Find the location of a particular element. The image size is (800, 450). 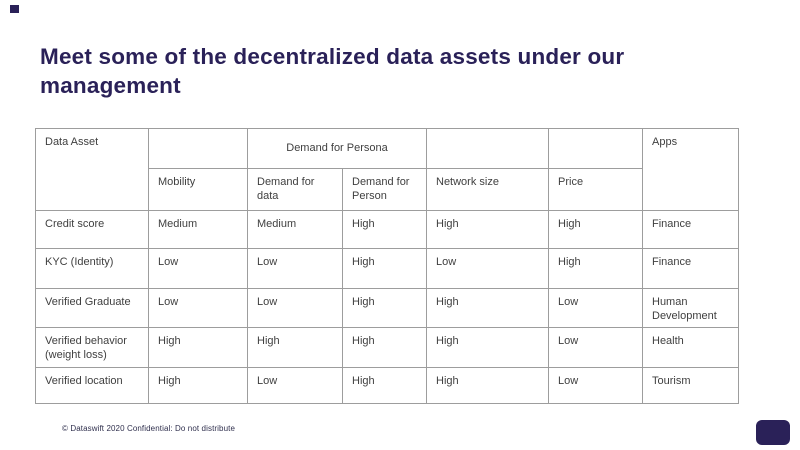

col-header-price: Price is located at coordinates (595, 189).